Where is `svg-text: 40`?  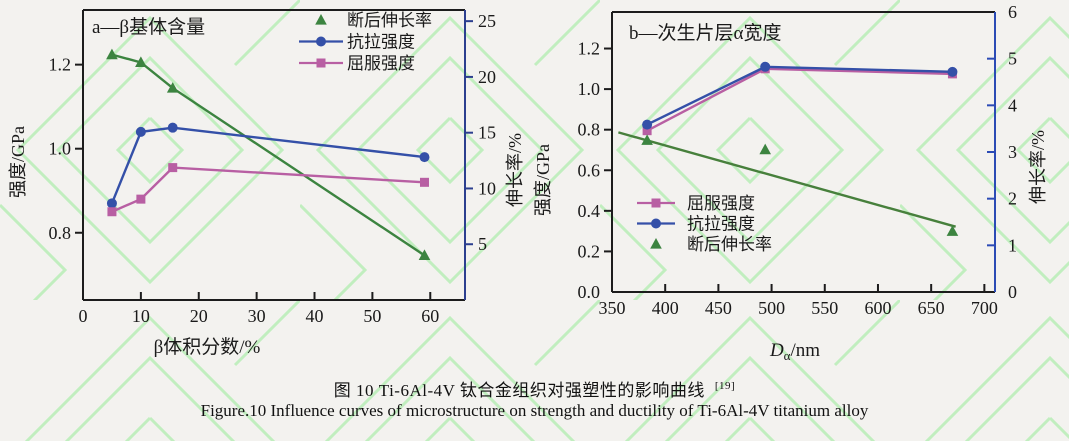 svg-text: 40 is located at coordinates (315, 316).